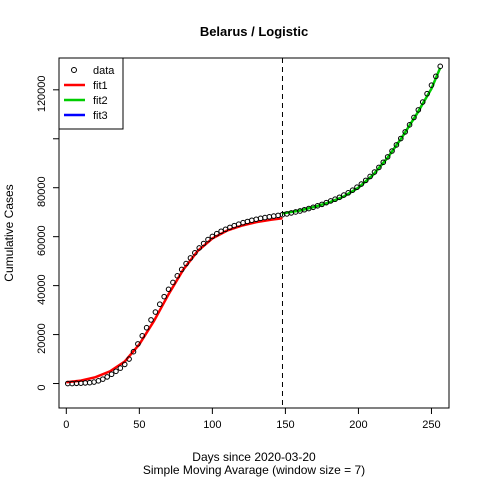  Describe the element at coordinates (42, 191) in the screenshot. I see `y-tick-label: 80000` at that location.